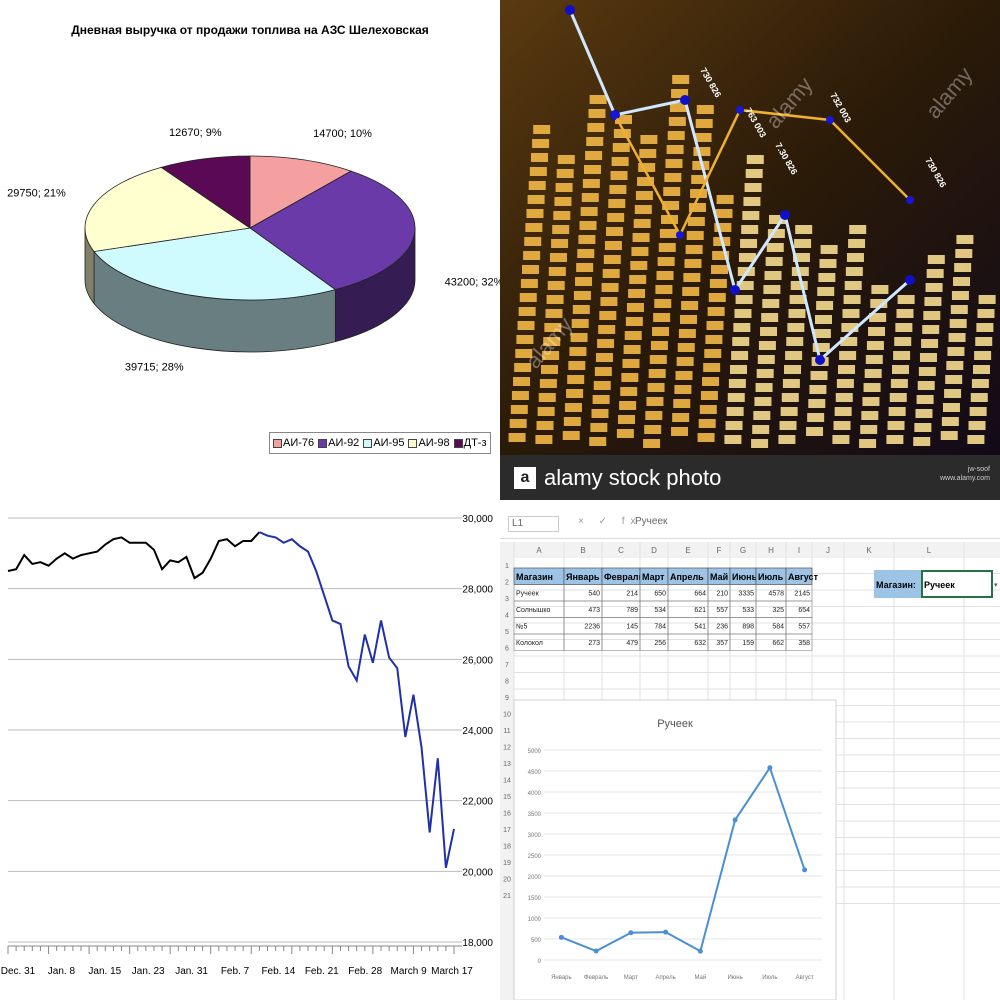 Image resolution: width=1000 pixels, height=1000 pixels. What do you see at coordinates (621, 550) in the screenshot?
I see `column-letter: C` at bounding box center [621, 550].